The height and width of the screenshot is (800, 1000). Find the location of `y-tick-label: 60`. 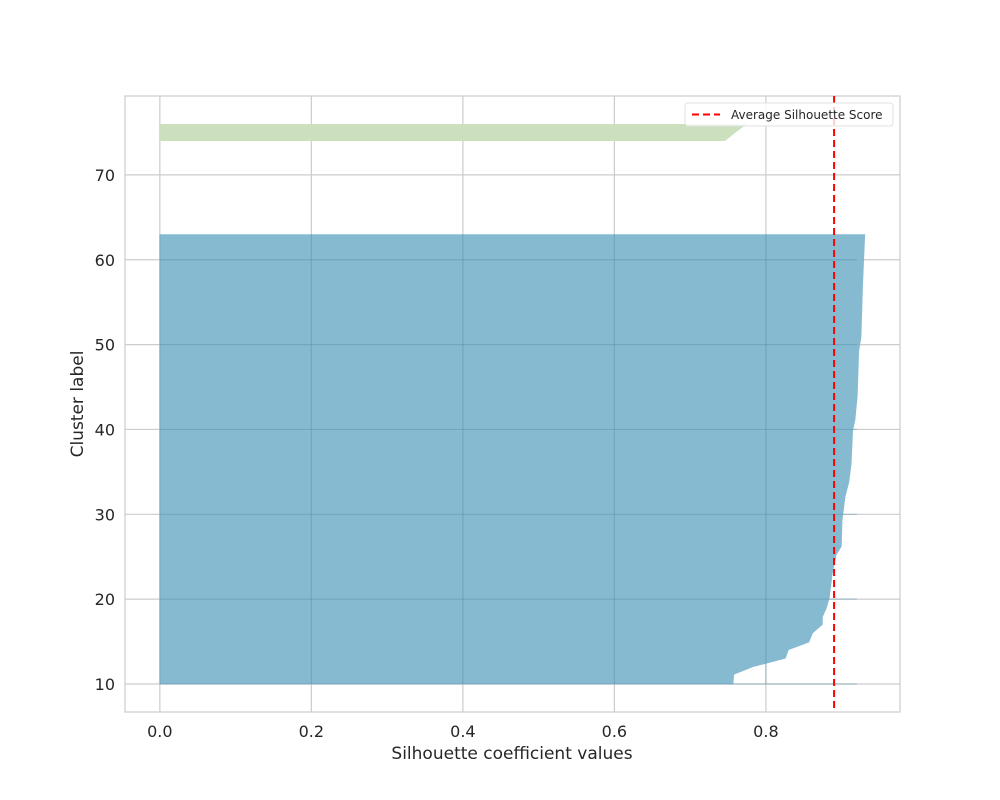

y-tick-label: 60 is located at coordinates (105, 260).